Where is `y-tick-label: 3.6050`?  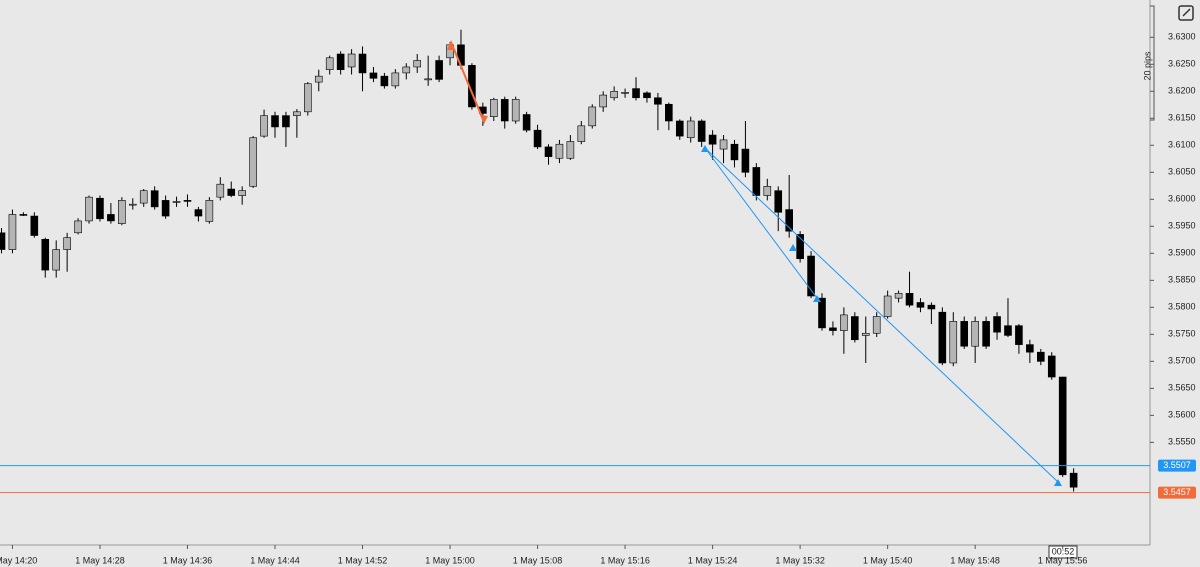 y-tick-label: 3.6050 is located at coordinates (1182, 172).